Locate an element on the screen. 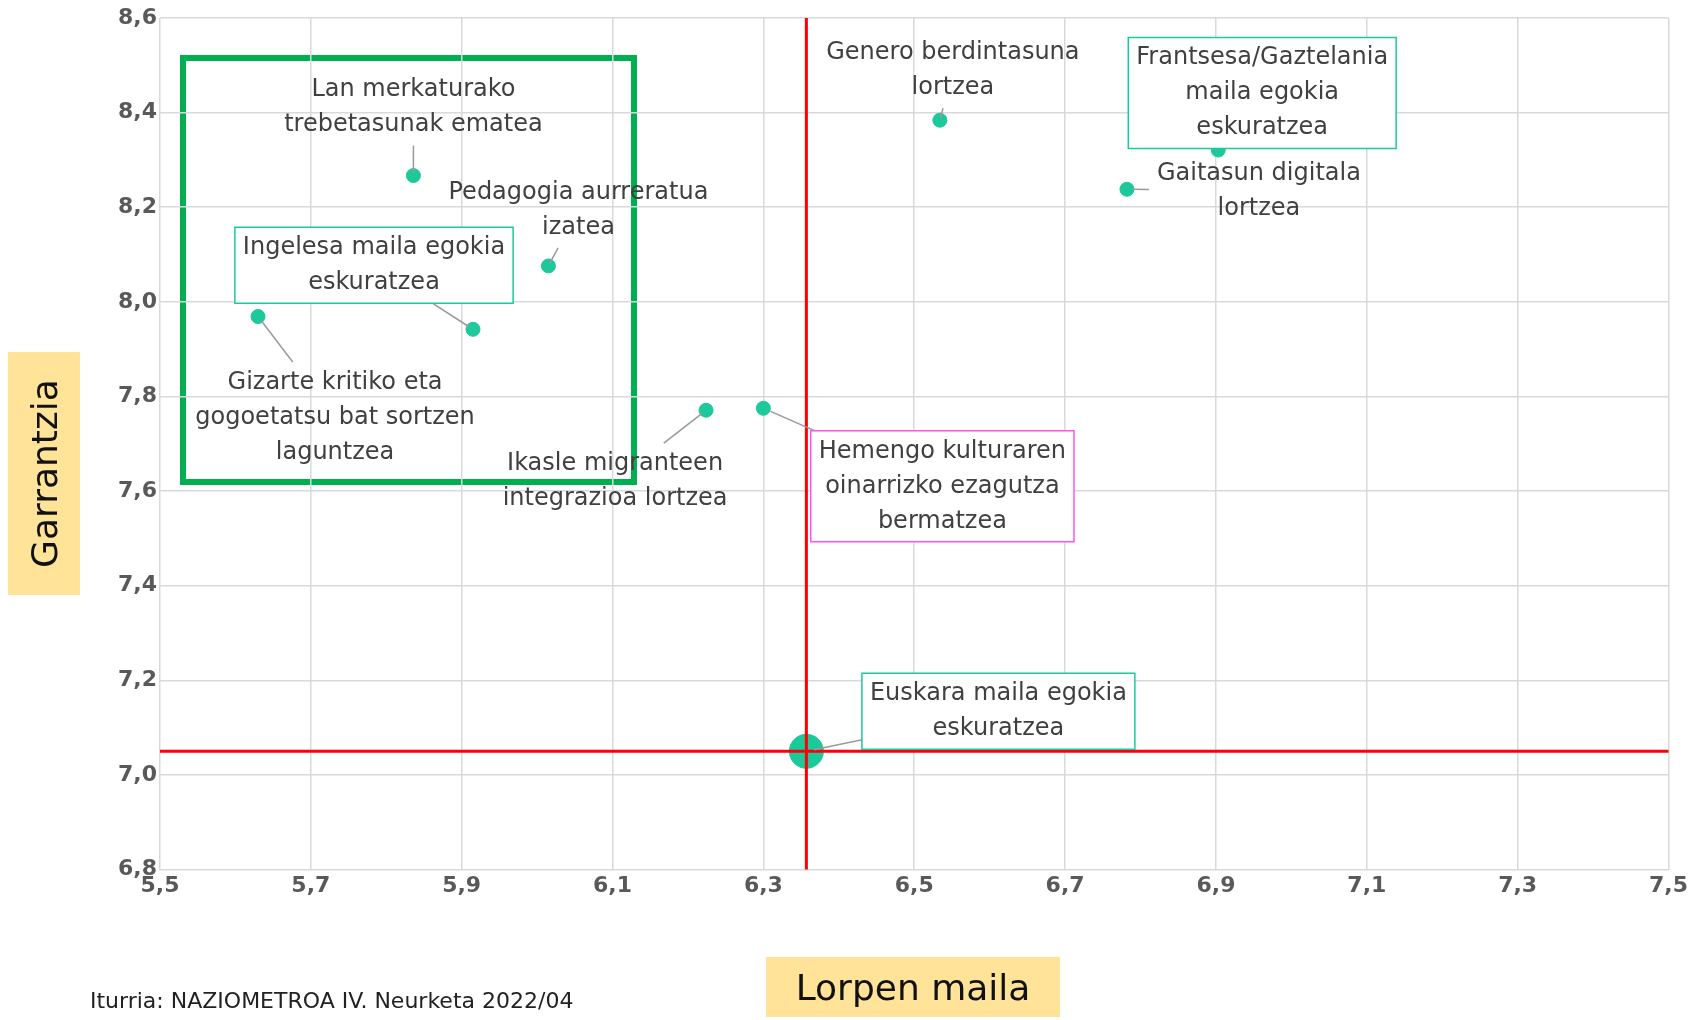  text: Iturria: NAZIOMETROA IV. Neurketa 2022/04 is located at coordinates (332, 1000).